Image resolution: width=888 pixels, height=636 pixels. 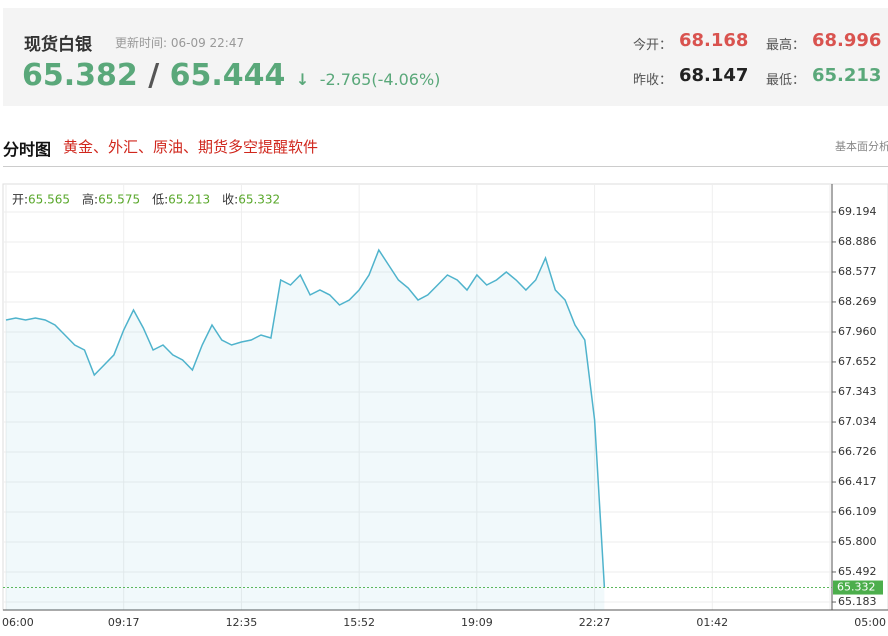 What do you see at coordinates (857, 601) in the screenshot?
I see `y-tick-label: 65.183` at bounding box center [857, 601].